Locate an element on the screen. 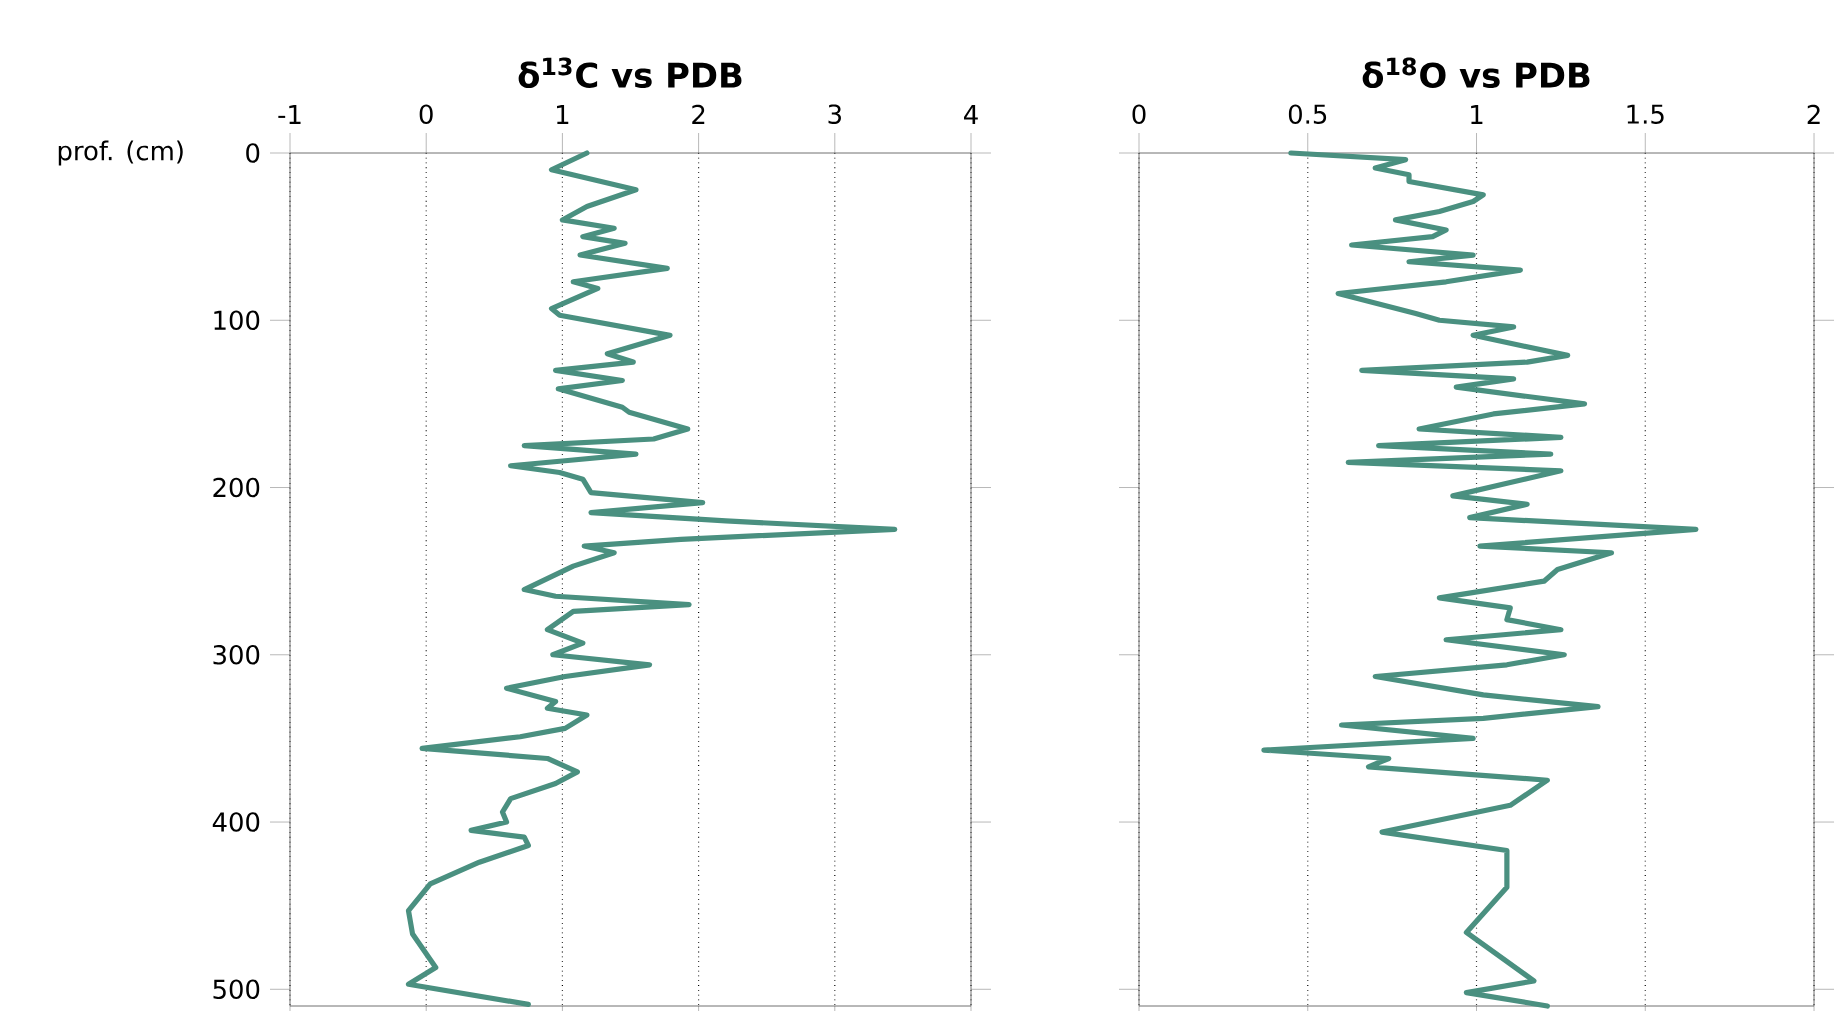 This screenshot has height=1011, width=1835. x-tick-label: 1.5 is located at coordinates (1645, 114).